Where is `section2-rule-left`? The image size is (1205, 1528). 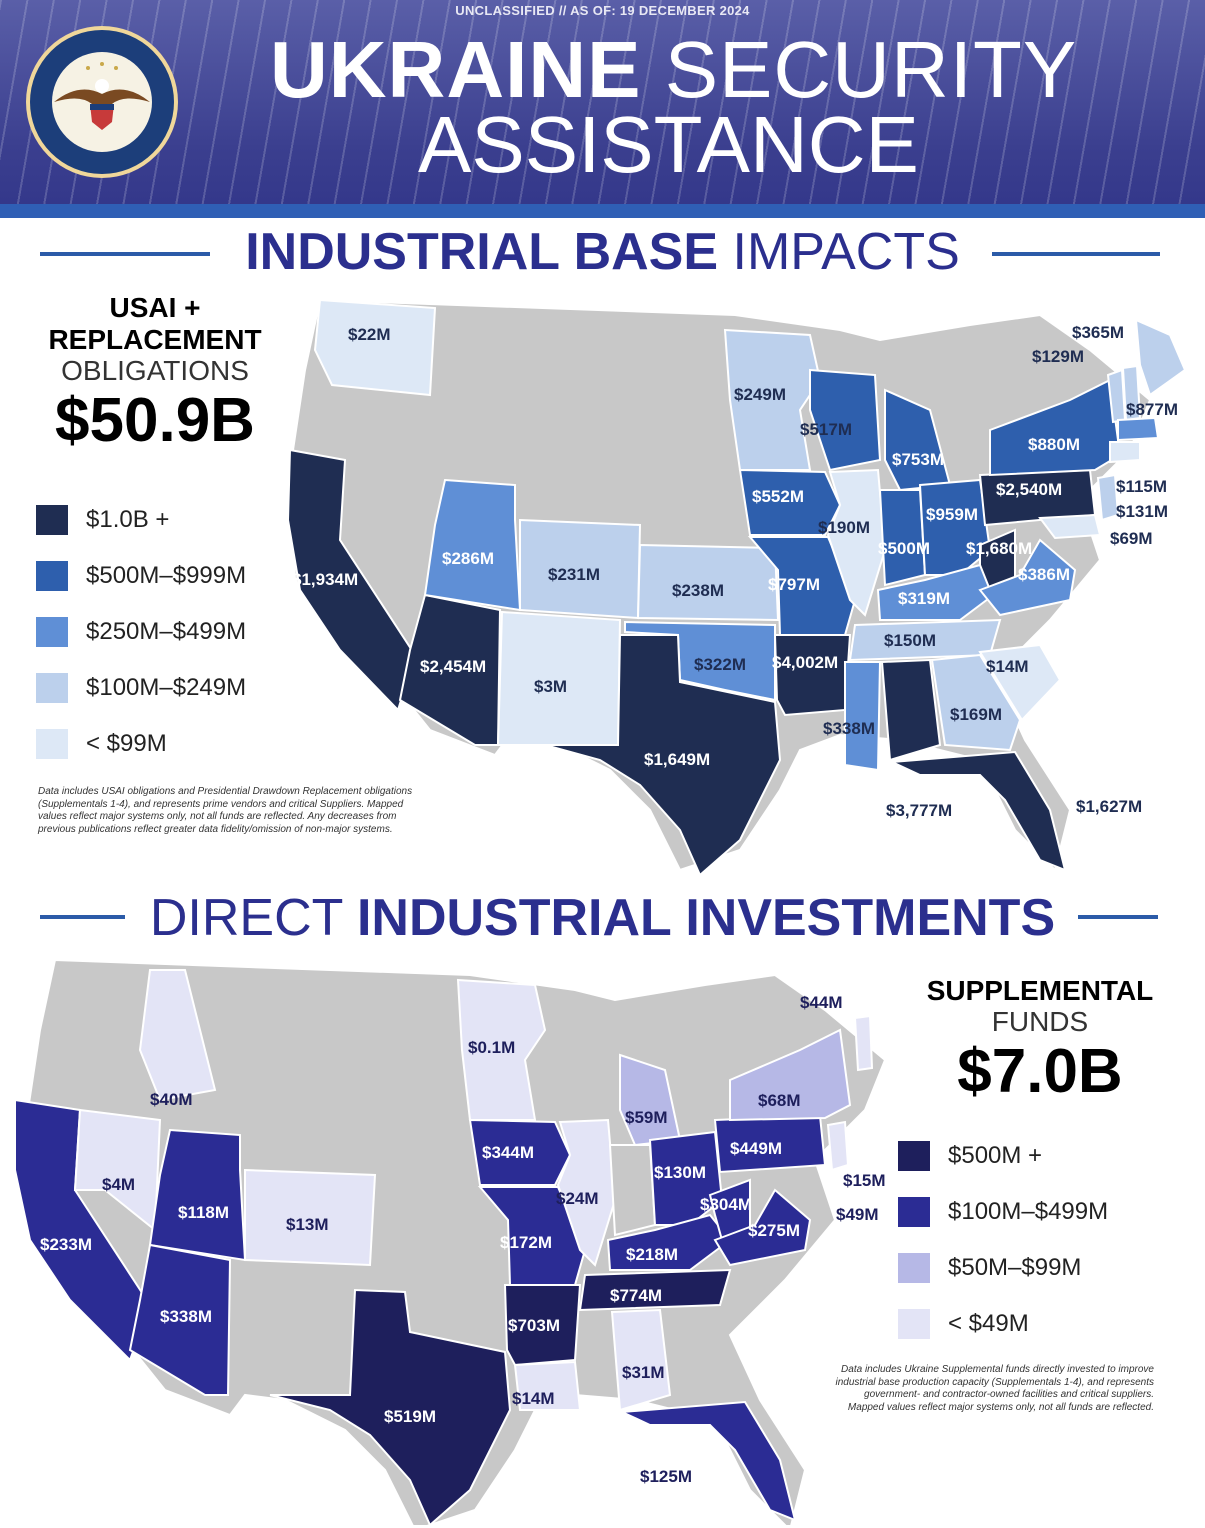 section2-rule-left is located at coordinates (82, 917).